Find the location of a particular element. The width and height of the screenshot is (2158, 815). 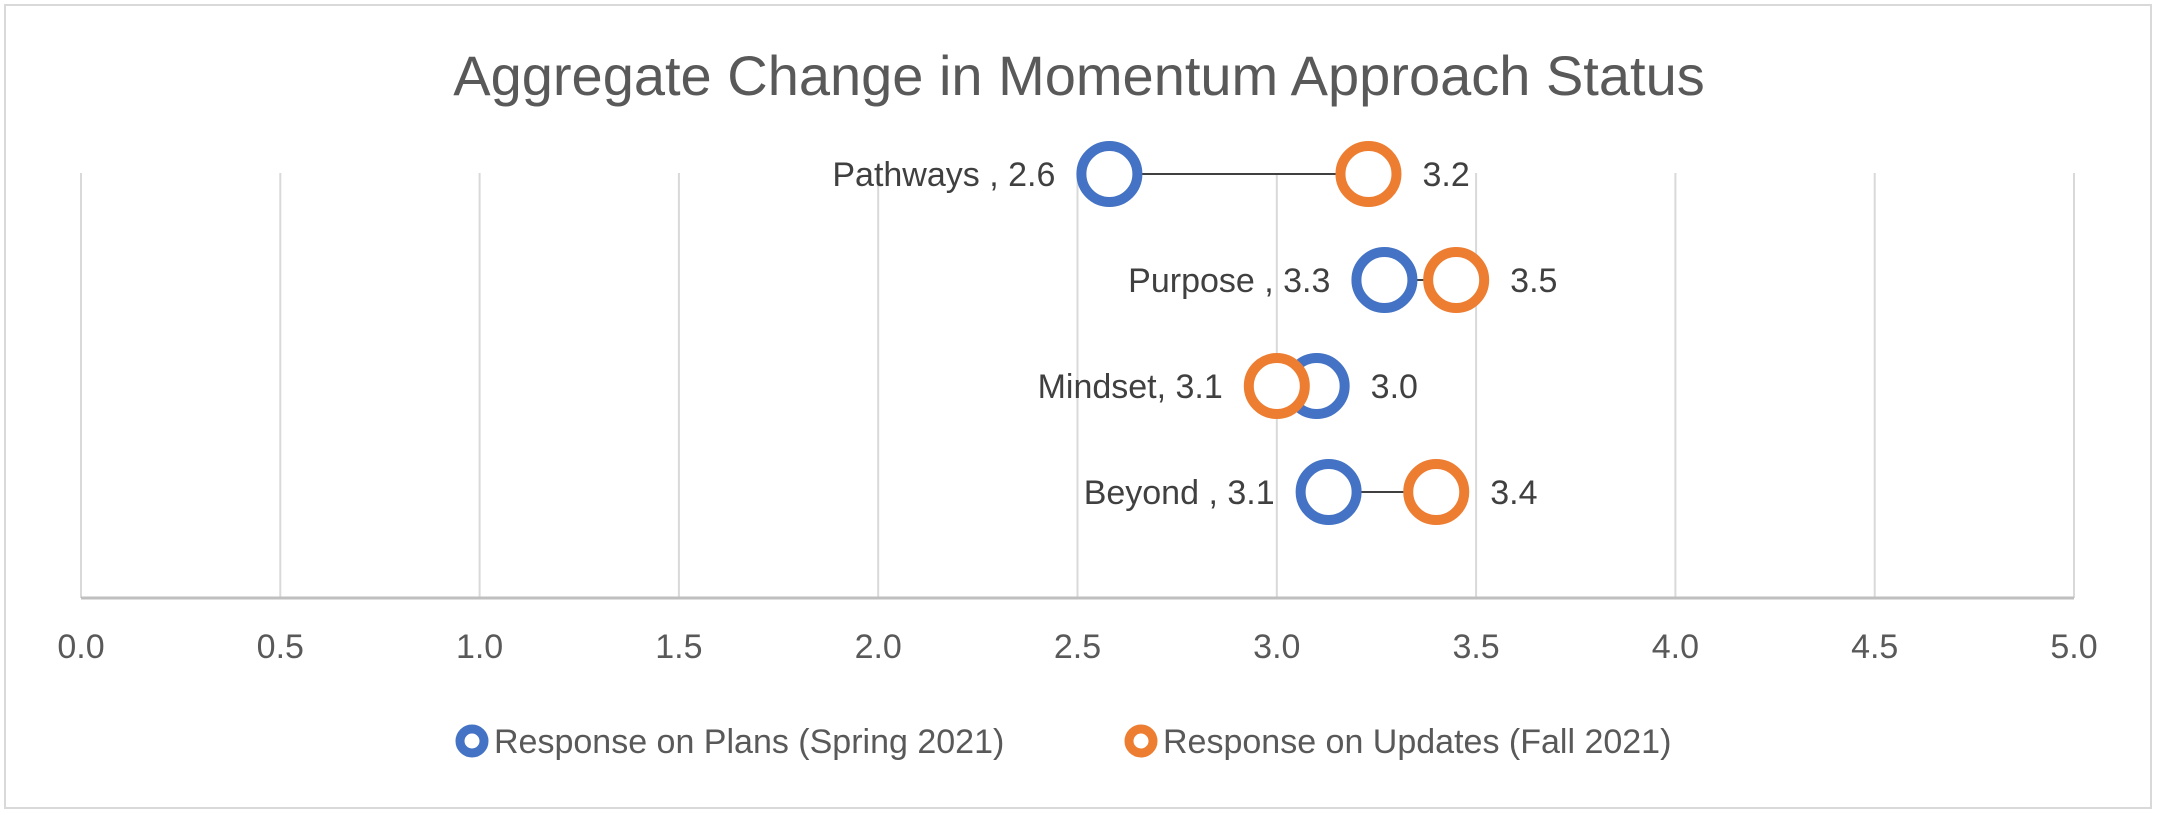

data-label-spring-2021: Purpose , 3.3 is located at coordinates (1229, 281).